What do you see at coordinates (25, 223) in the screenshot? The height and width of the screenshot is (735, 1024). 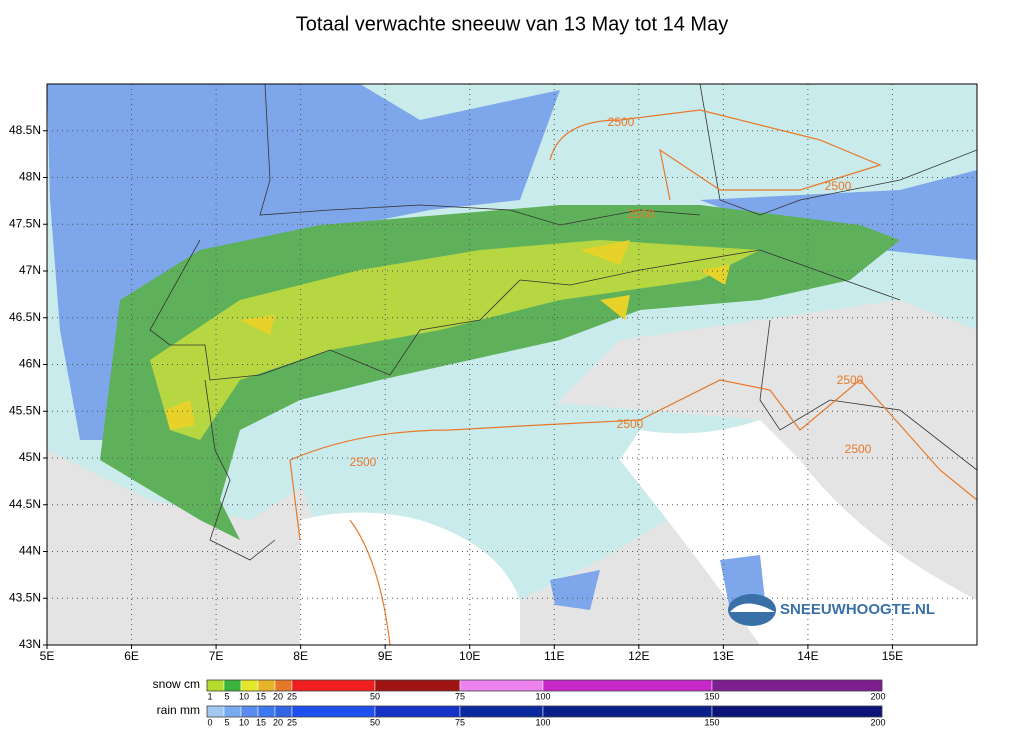 I see `y-tick-label: 47.5N` at bounding box center [25, 223].